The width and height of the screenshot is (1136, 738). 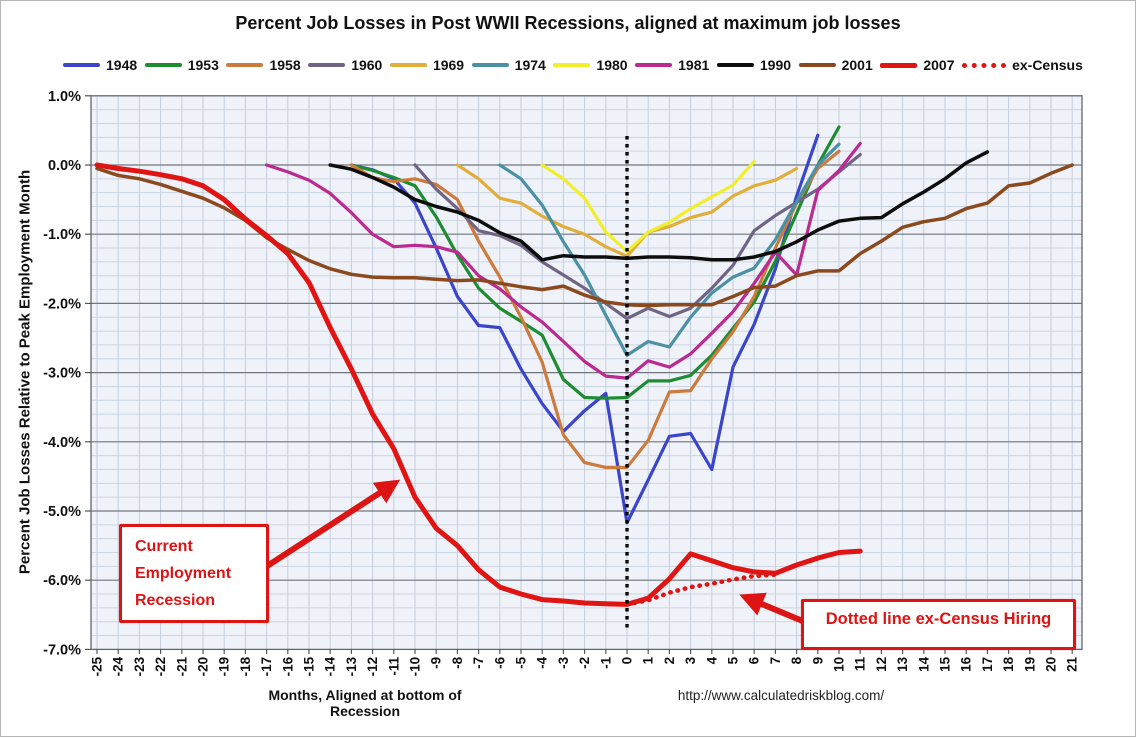 I want to click on legend-swatch-1953, so click(x=163, y=65).